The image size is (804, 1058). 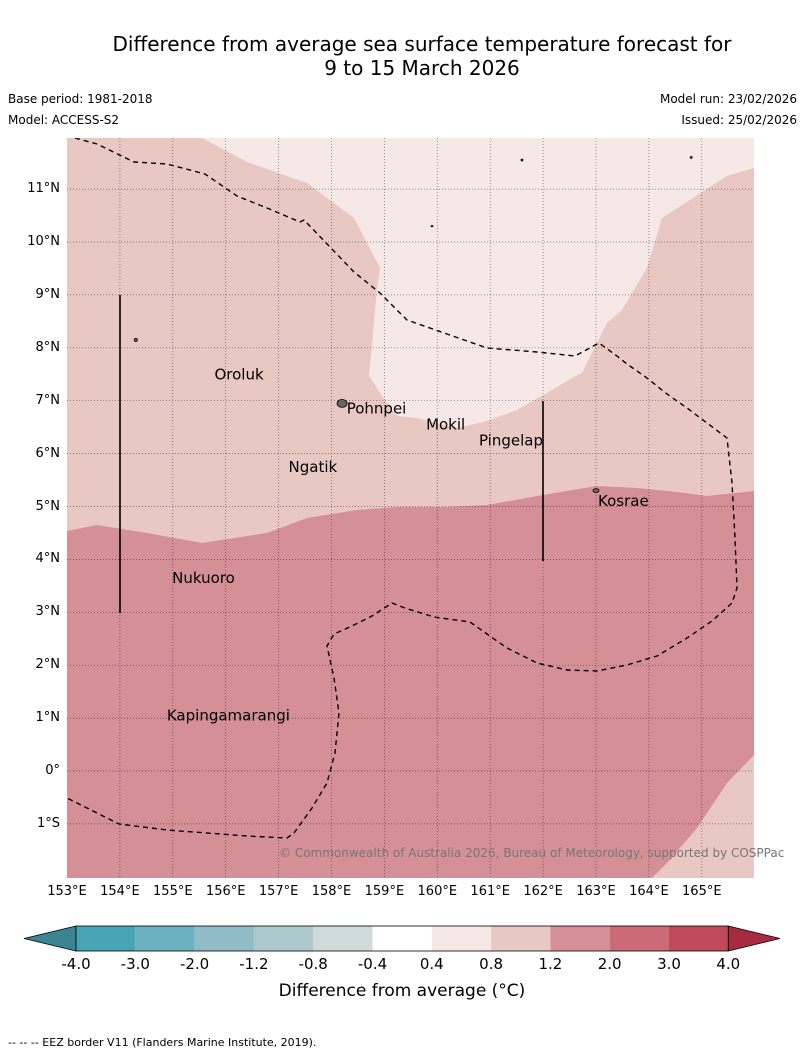 What do you see at coordinates (76, 964) in the screenshot?
I see `colorbar-tick-label: -4.0` at bounding box center [76, 964].